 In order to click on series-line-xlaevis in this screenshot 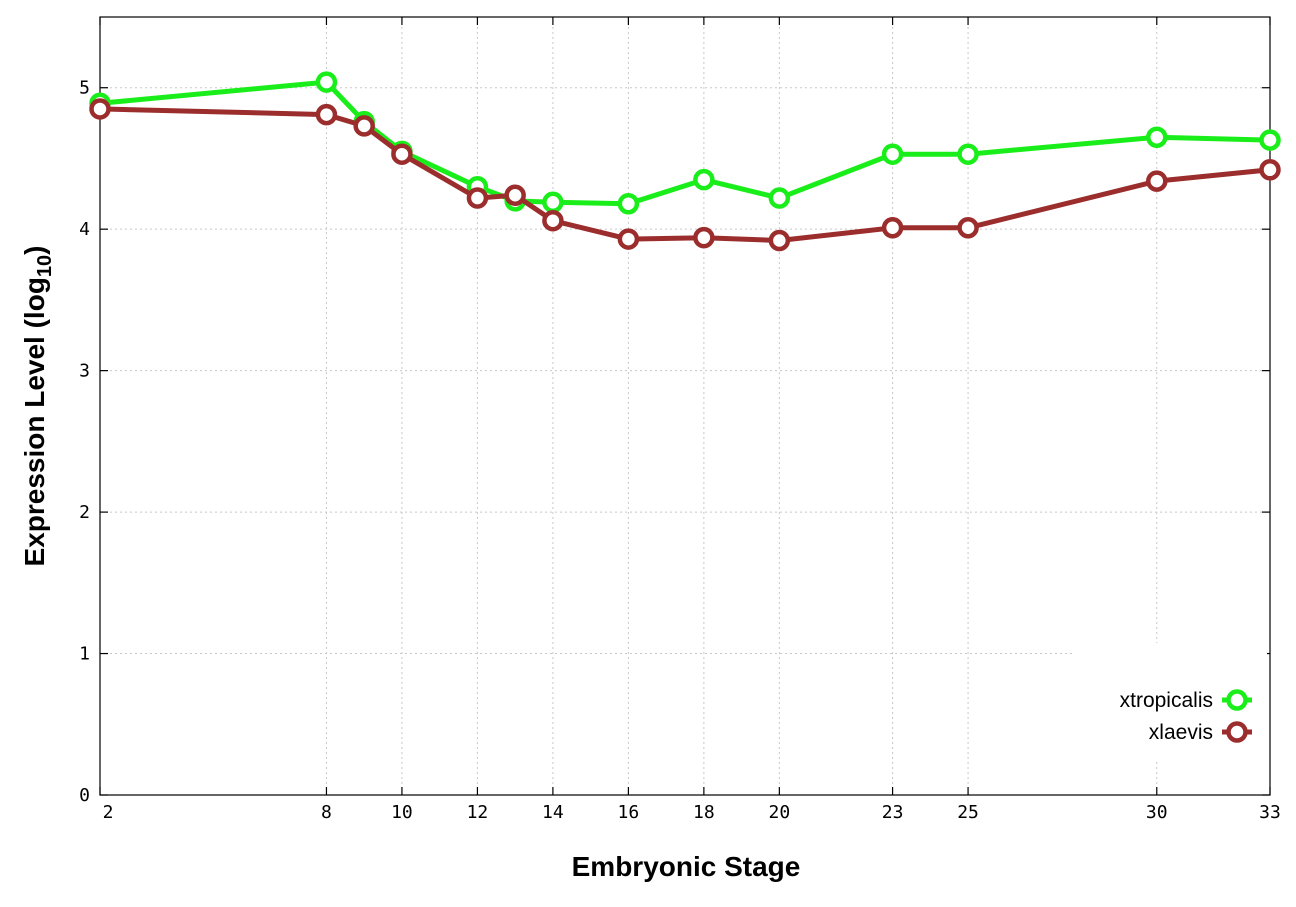, I will do `click(685, 174)`.